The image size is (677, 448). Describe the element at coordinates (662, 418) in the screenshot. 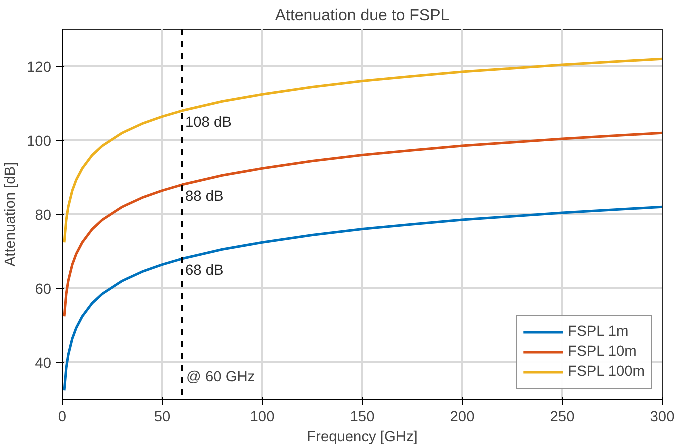

I see `x-tick-label: 300` at that location.